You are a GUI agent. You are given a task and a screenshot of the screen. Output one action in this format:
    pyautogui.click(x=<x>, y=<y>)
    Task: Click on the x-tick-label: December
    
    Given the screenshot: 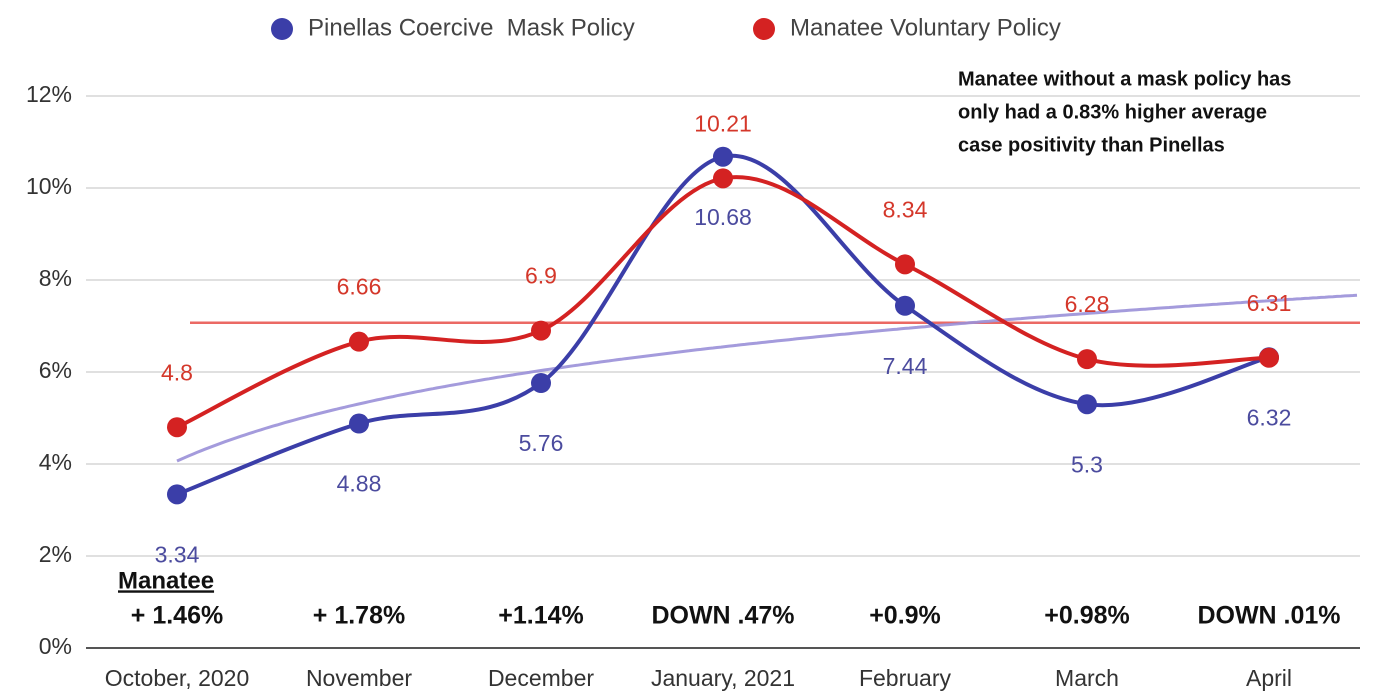 What is the action you would take?
    pyautogui.click(x=541, y=678)
    